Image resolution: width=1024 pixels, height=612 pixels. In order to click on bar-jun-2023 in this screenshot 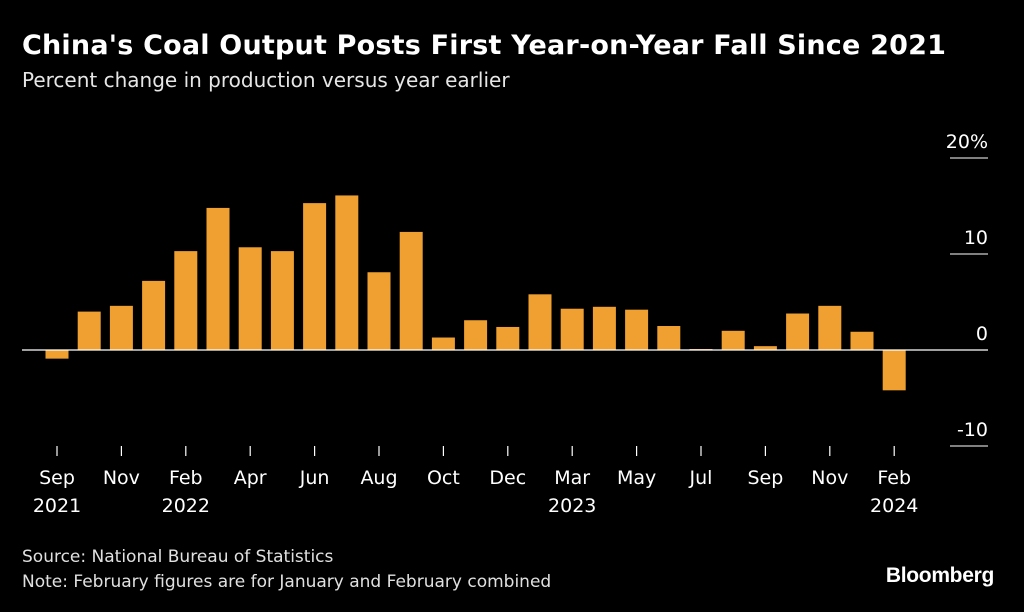, I will do `click(669, 338)`.